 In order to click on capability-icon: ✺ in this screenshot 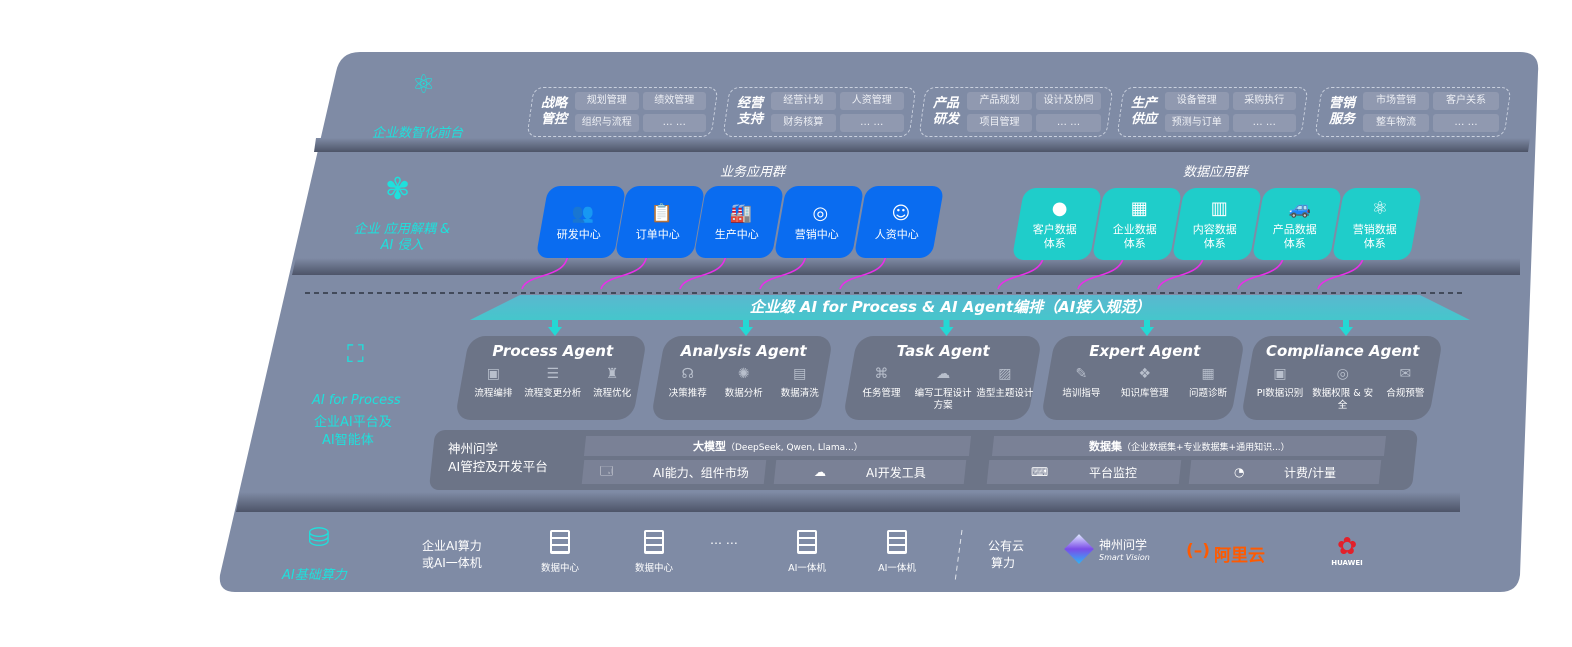, I will do `click(743, 374)`.